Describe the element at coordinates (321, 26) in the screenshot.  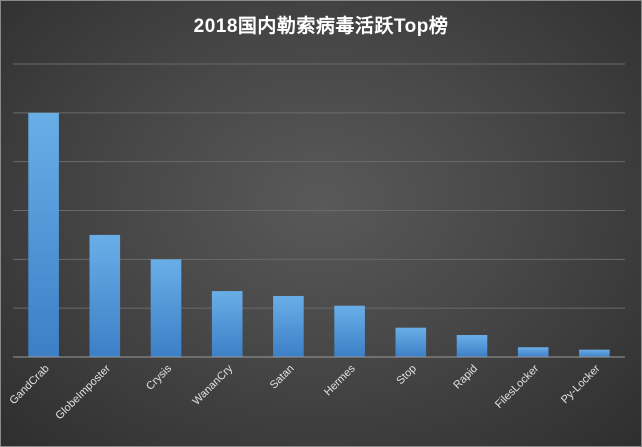
I see `chart-title: 2018国内勒索病毒活跃Top榜` at that location.